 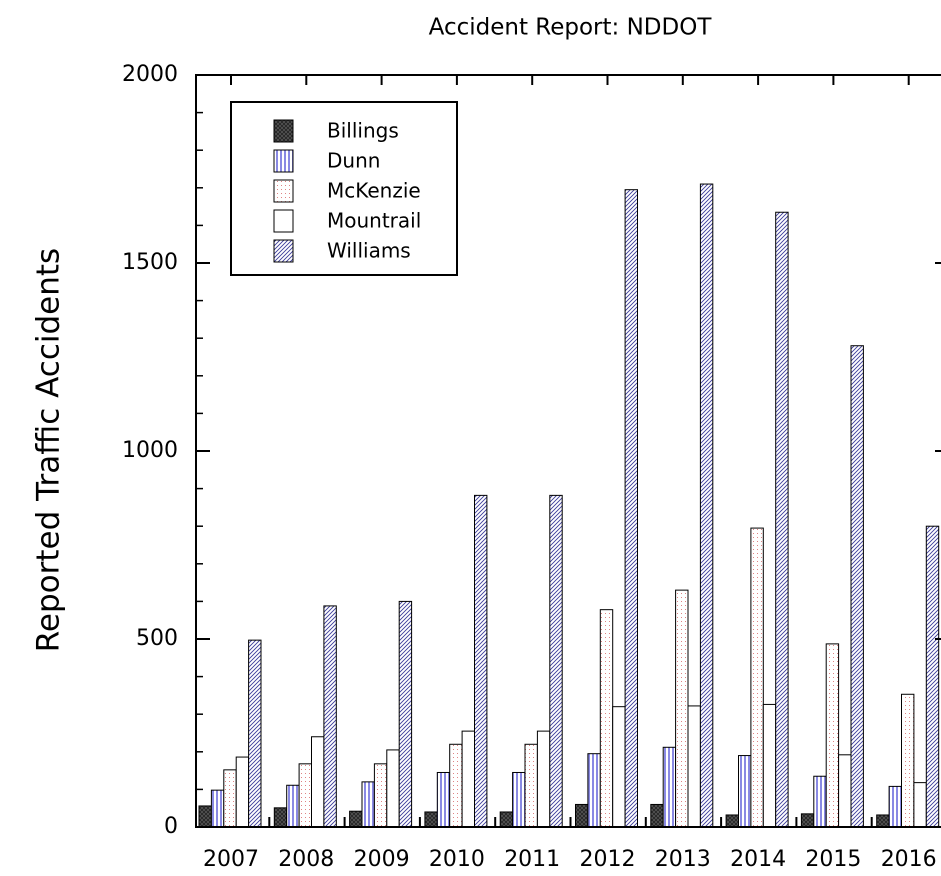 I want to click on legend-label: Billings, so click(x=363, y=131).